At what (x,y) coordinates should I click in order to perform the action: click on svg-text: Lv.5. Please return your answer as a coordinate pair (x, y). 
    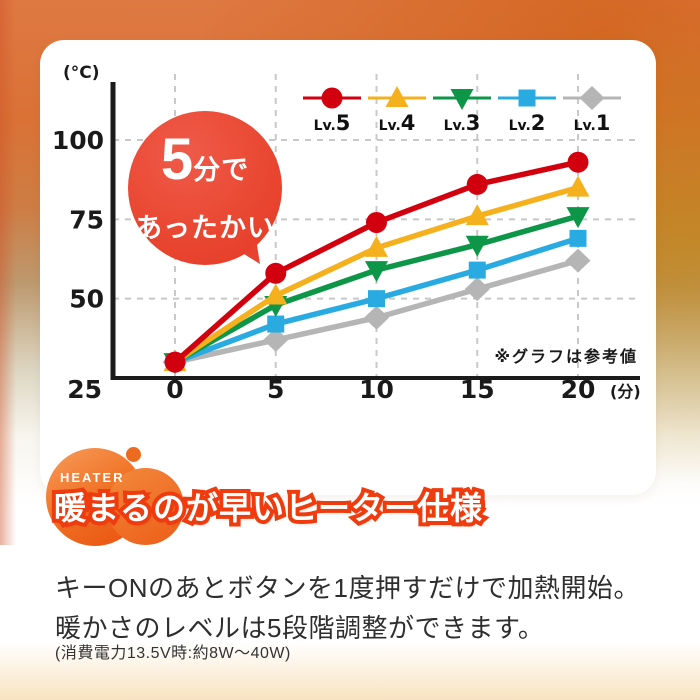
    Looking at the image, I should click on (332, 123).